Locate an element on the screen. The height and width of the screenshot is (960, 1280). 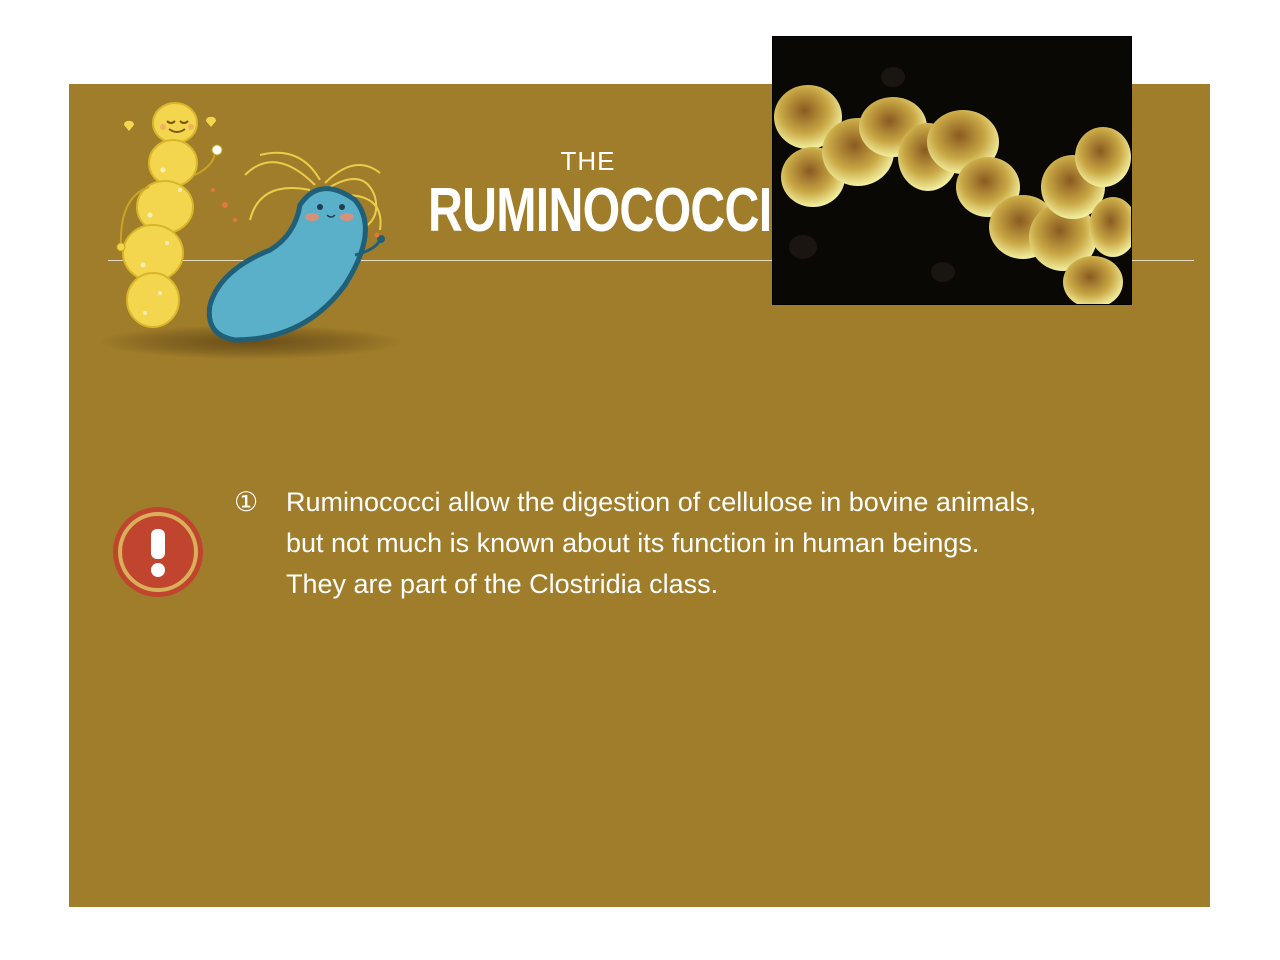
blue-bacterium-cartoon is located at coordinates (295, 247).